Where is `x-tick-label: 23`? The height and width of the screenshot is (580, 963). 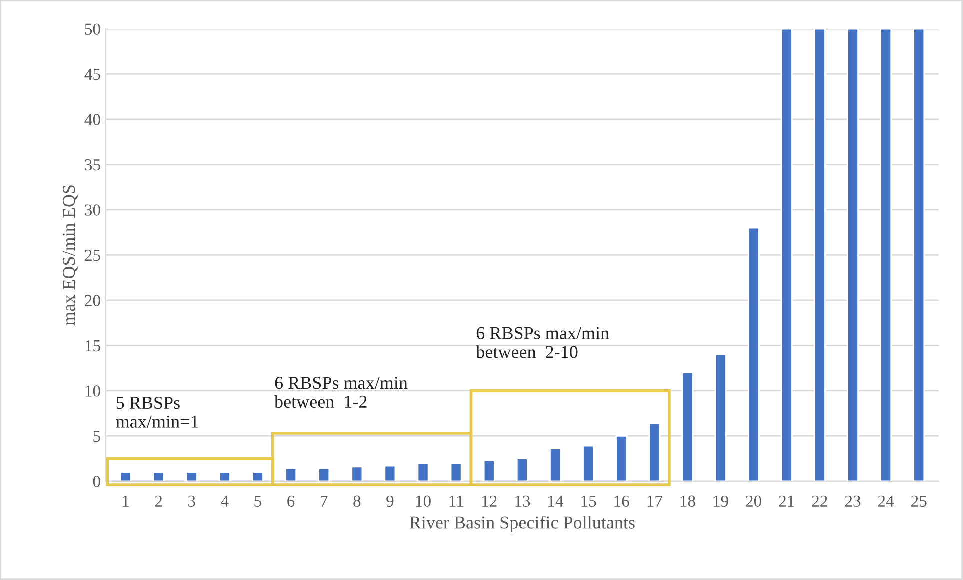 x-tick-label: 23 is located at coordinates (853, 502).